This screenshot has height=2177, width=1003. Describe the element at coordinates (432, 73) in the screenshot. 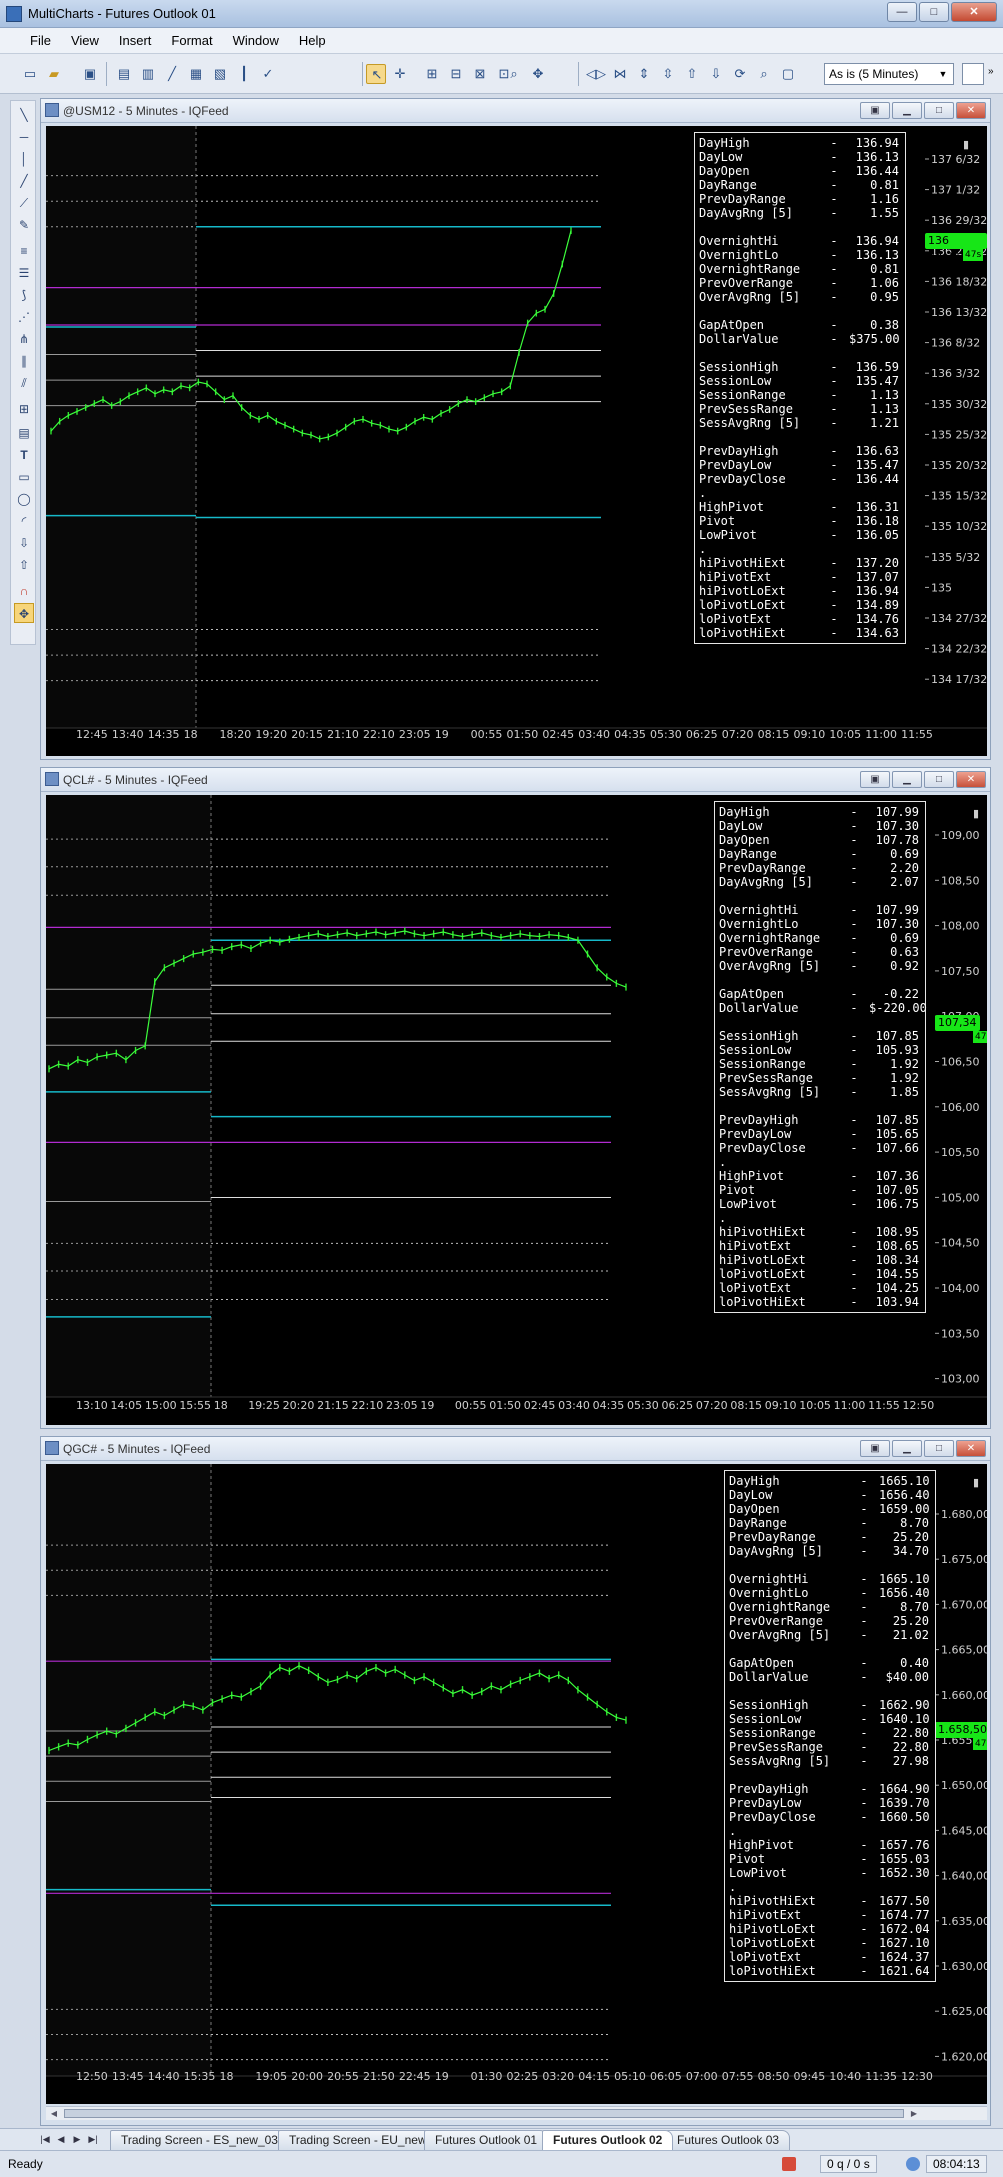

I see `insert-window-icon: ⊞` at that location.